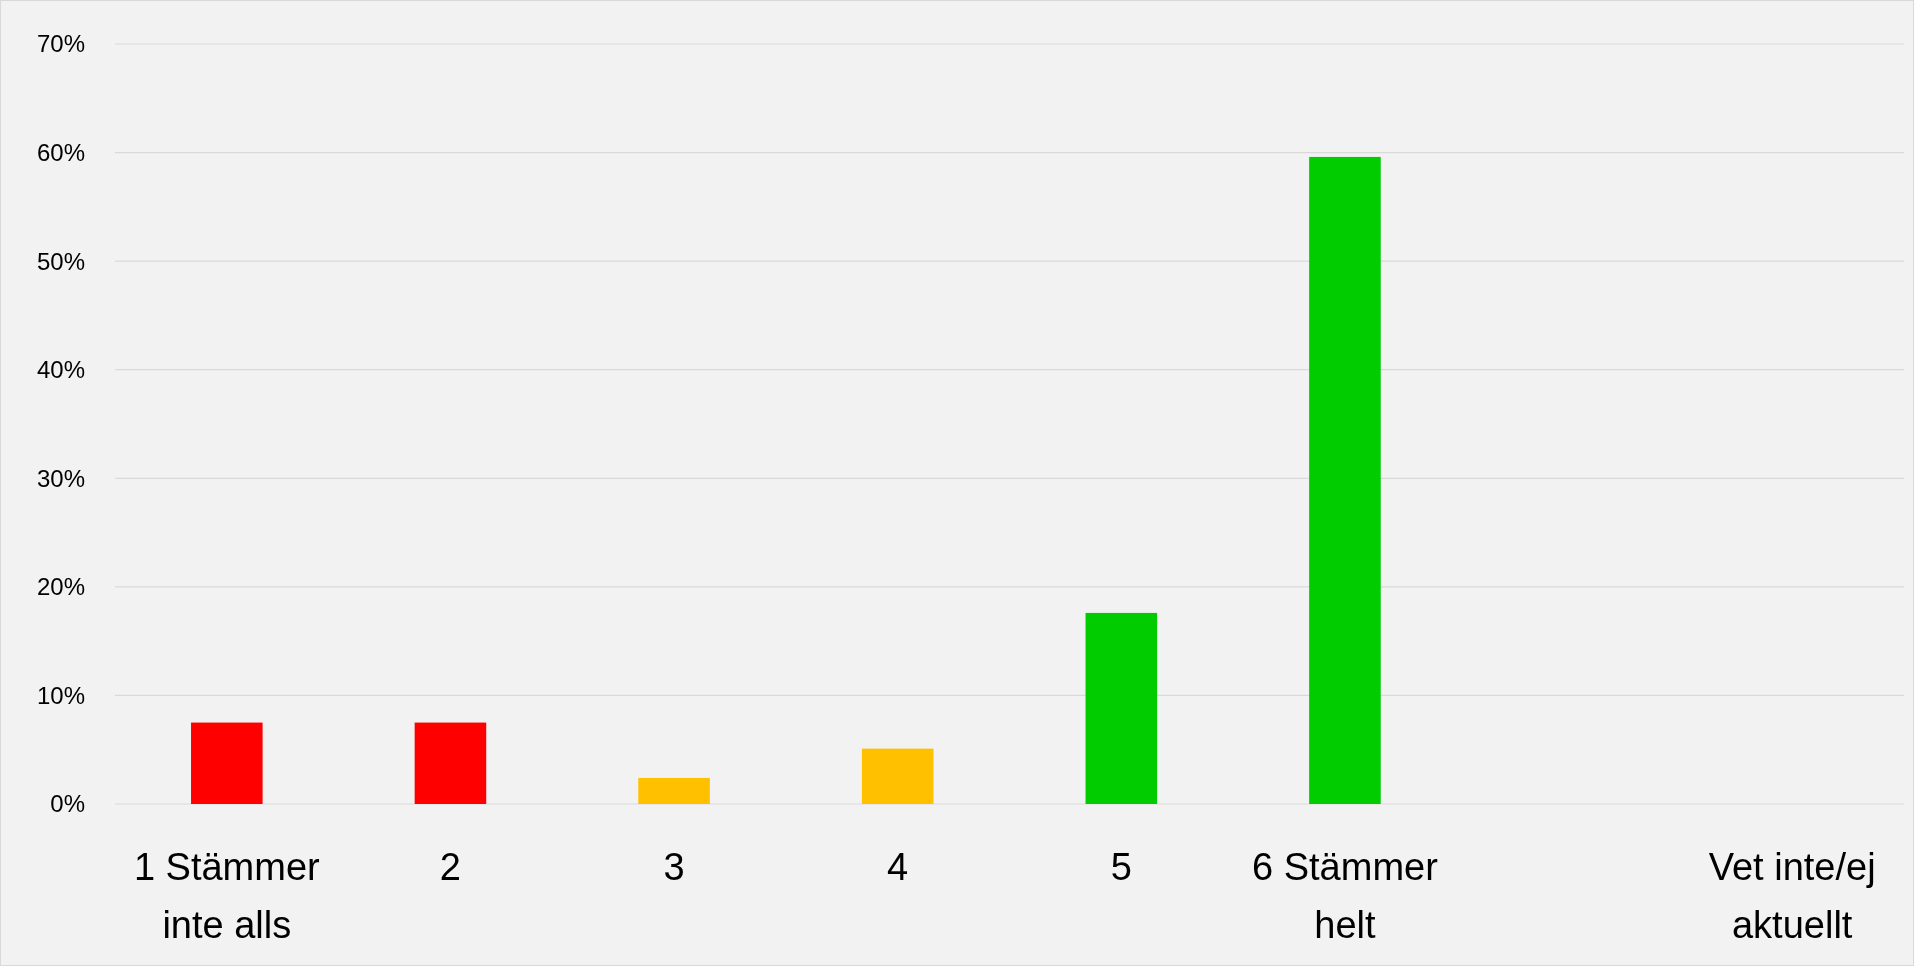 Image resolution: width=1914 pixels, height=966 pixels. What do you see at coordinates (1121, 867) in the screenshot?
I see `x-tick-label: 5` at bounding box center [1121, 867].